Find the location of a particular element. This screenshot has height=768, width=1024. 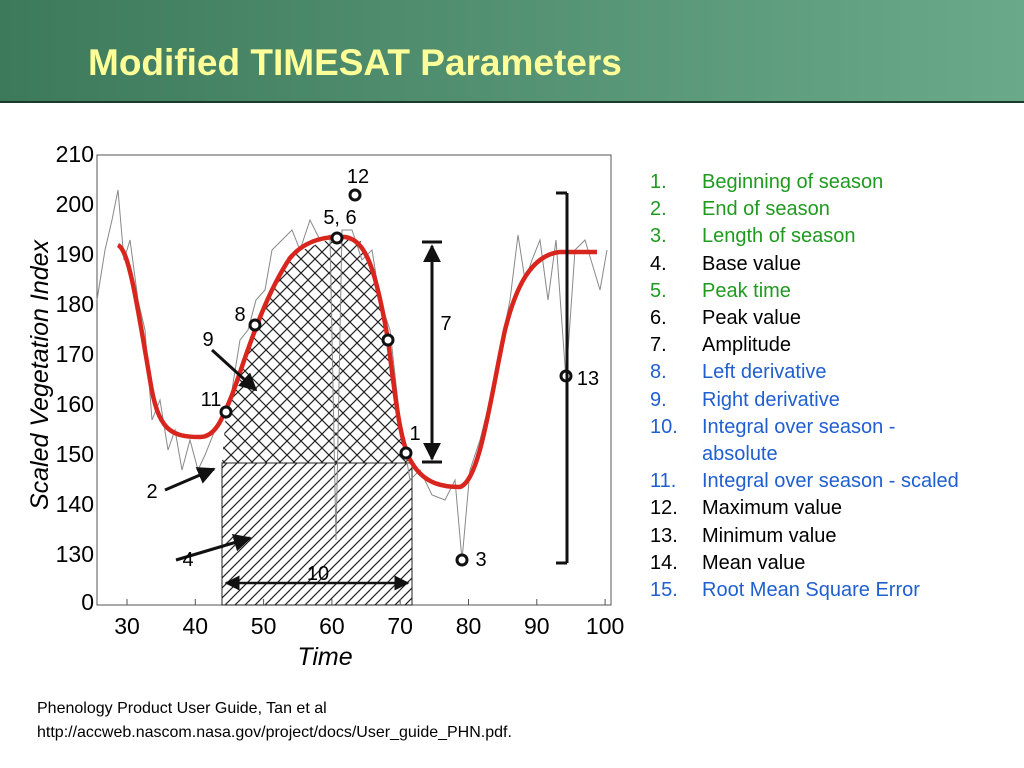

list-item: 12. Maximum value is located at coordinates (810, 508).